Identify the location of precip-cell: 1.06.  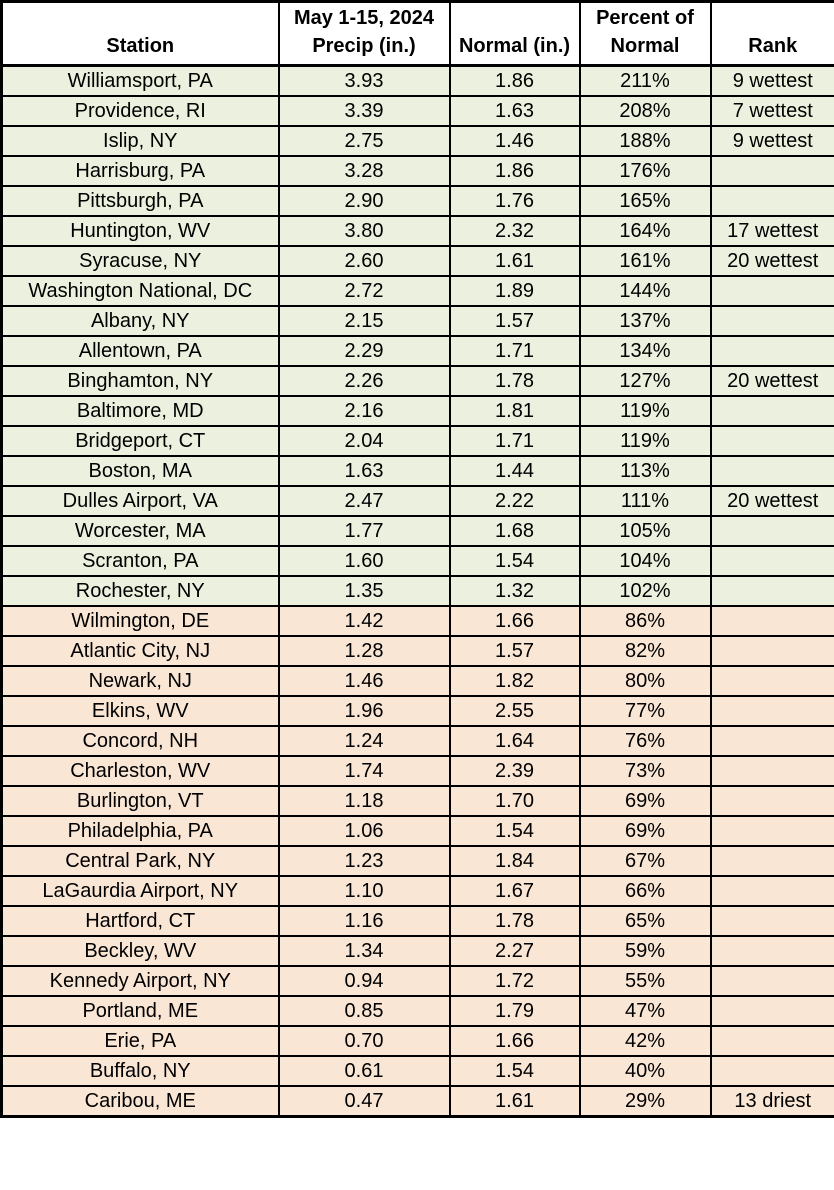
(364, 831).